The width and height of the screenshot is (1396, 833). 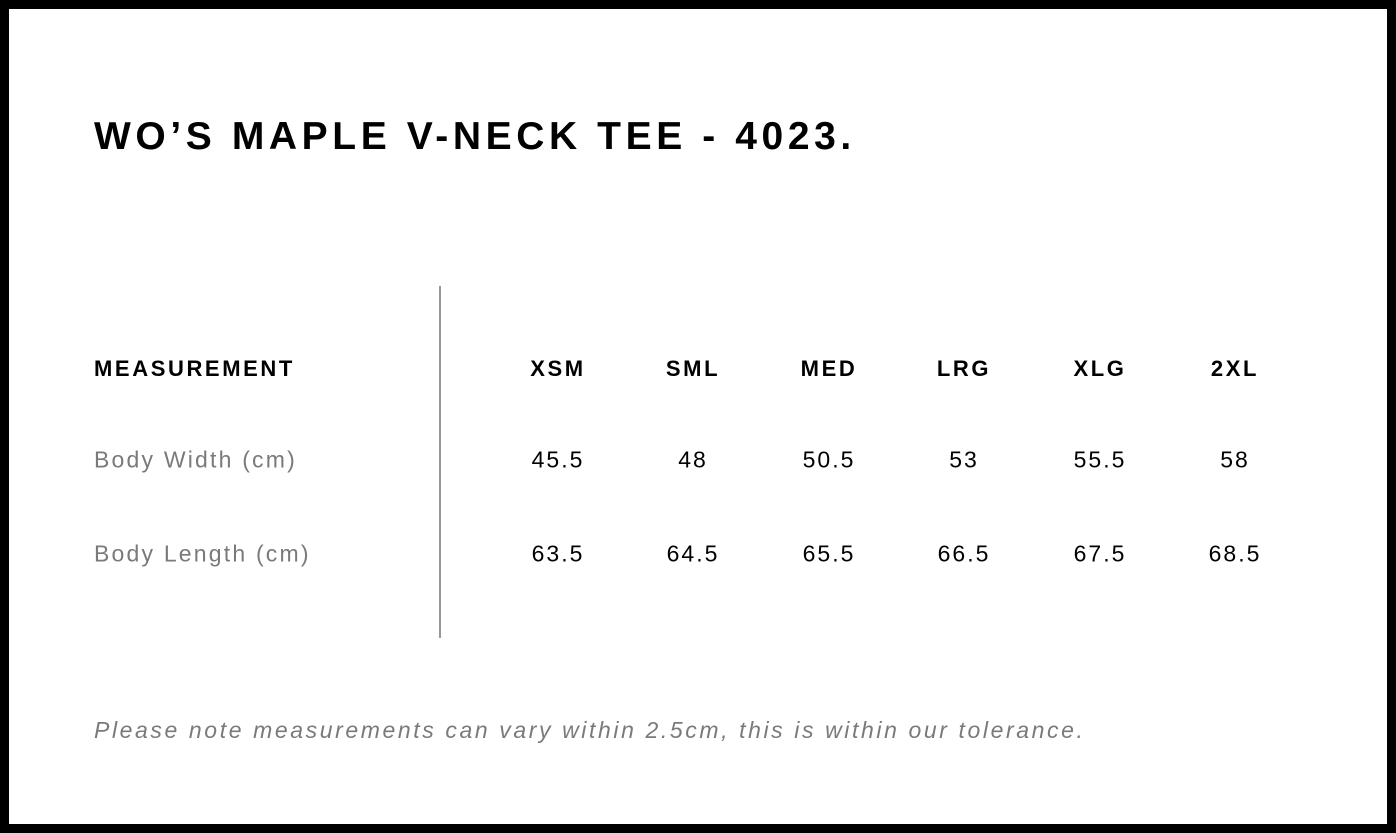 What do you see at coordinates (558, 368) in the screenshot?
I see `size-header-xsm: XSM` at bounding box center [558, 368].